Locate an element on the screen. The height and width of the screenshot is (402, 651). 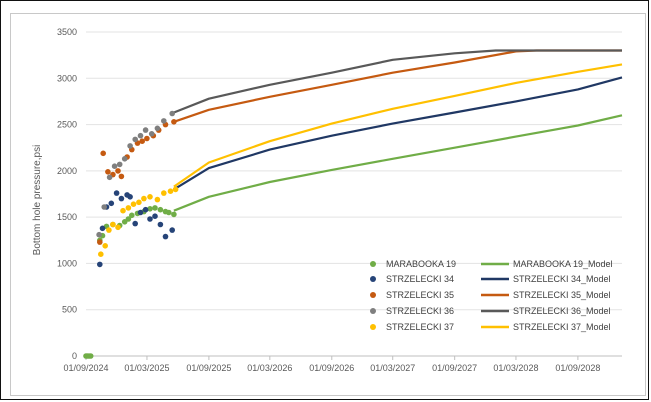
x-tick-label: 01/03/2028 is located at coordinates (515, 368).